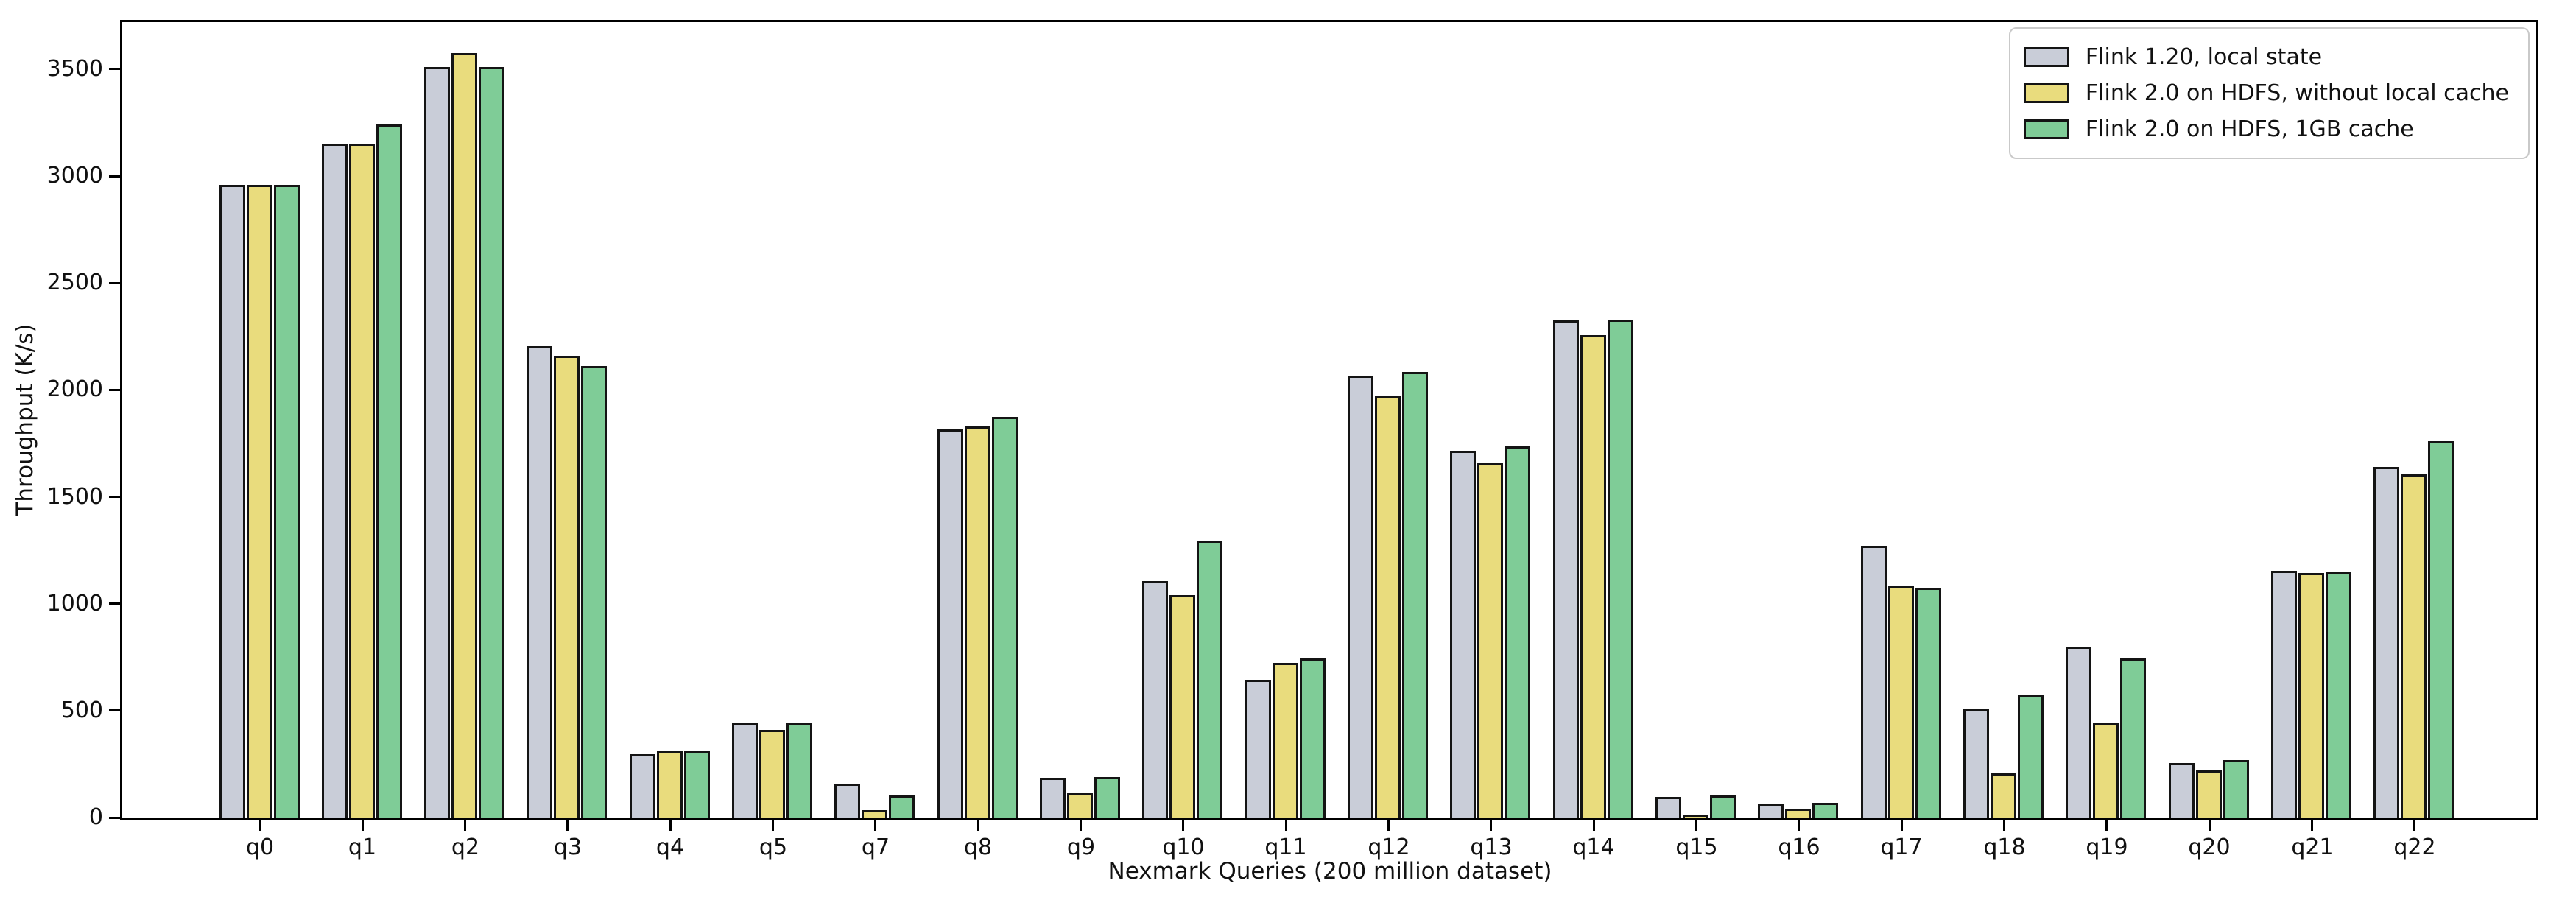 The width and height of the screenshot is (2576, 903). What do you see at coordinates (2338, 695) in the screenshot?
I see `bar-q21-series3` at bounding box center [2338, 695].